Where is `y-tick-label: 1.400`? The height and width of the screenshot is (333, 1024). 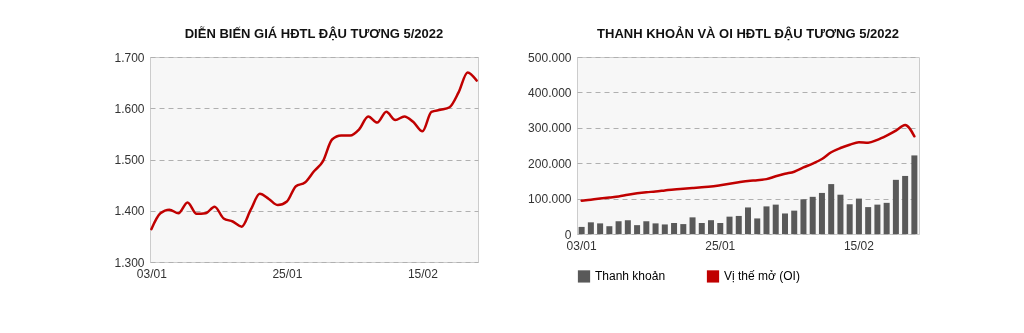
y-tick-label: 1.400 is located at coordinates (129, 211).